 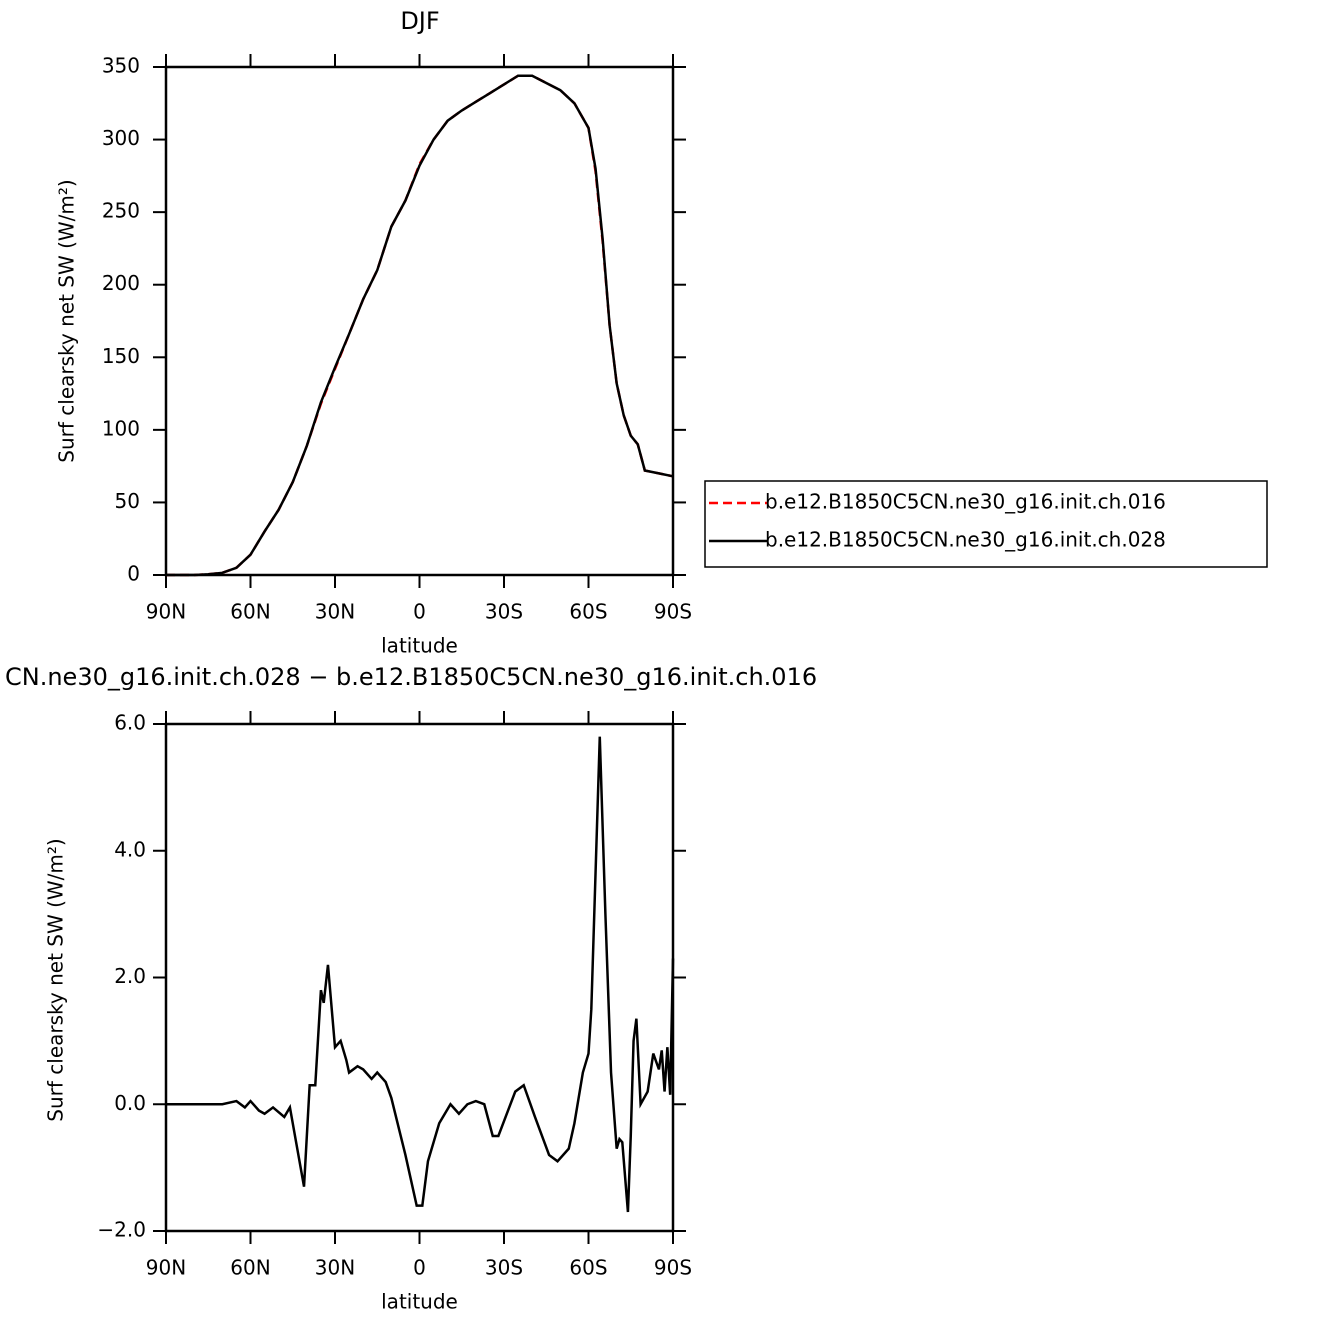 What do you see at coordinates (121, 138) in the screenshot?
I see `y-tick-label: 300` at bounding box center [121, 138].